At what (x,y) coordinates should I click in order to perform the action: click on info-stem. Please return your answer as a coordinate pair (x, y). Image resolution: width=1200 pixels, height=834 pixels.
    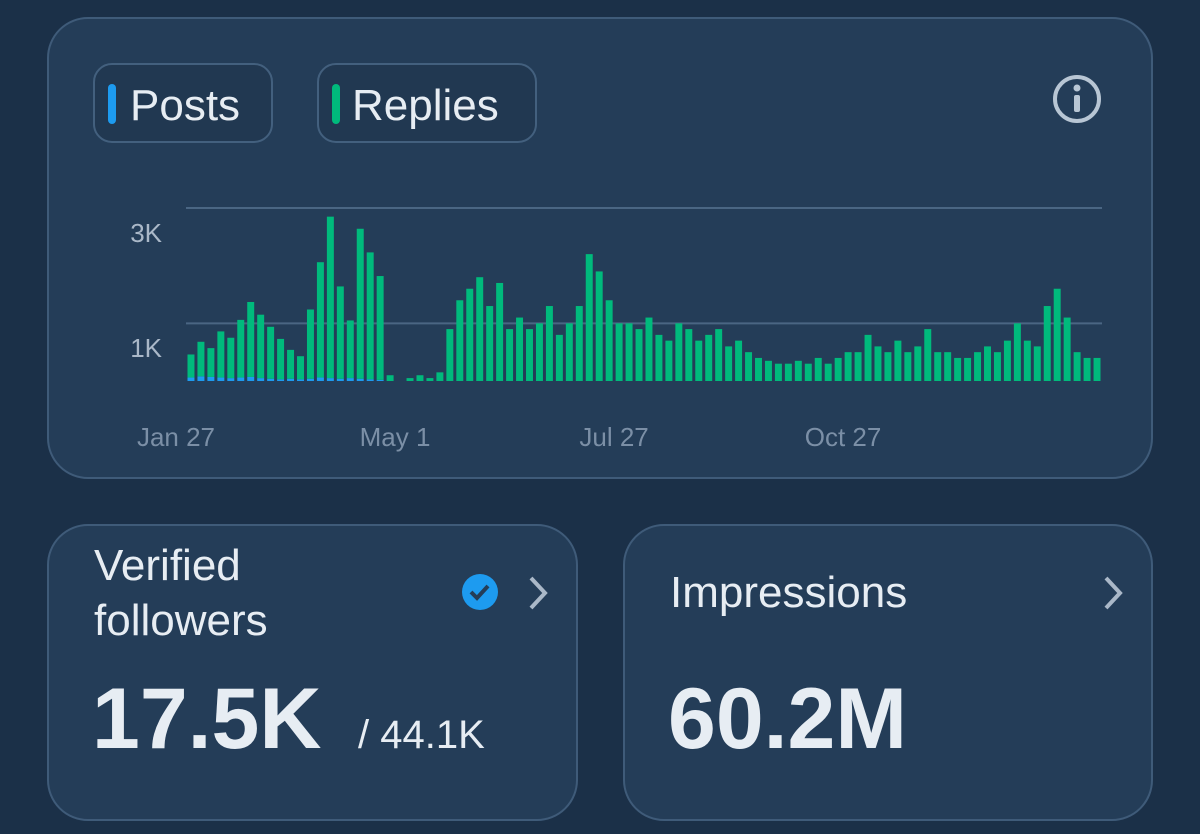
    Looking at the image, I should click on (1077, 103).